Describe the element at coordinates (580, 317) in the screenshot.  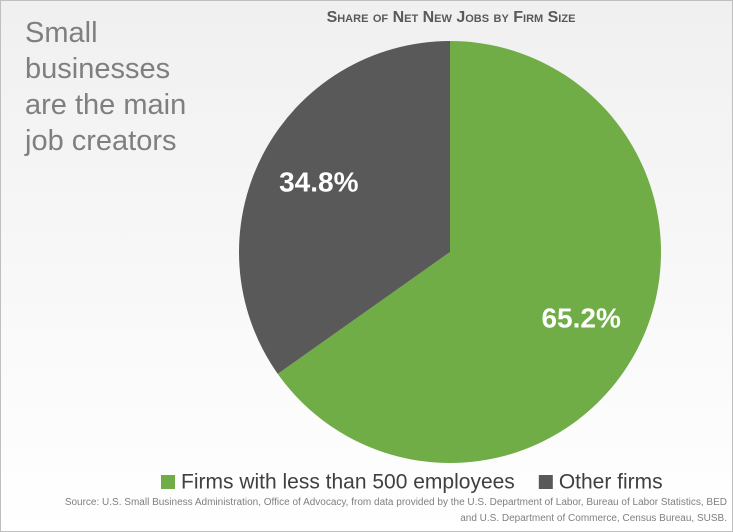
I see `slice-label: 65.2%` at that location.